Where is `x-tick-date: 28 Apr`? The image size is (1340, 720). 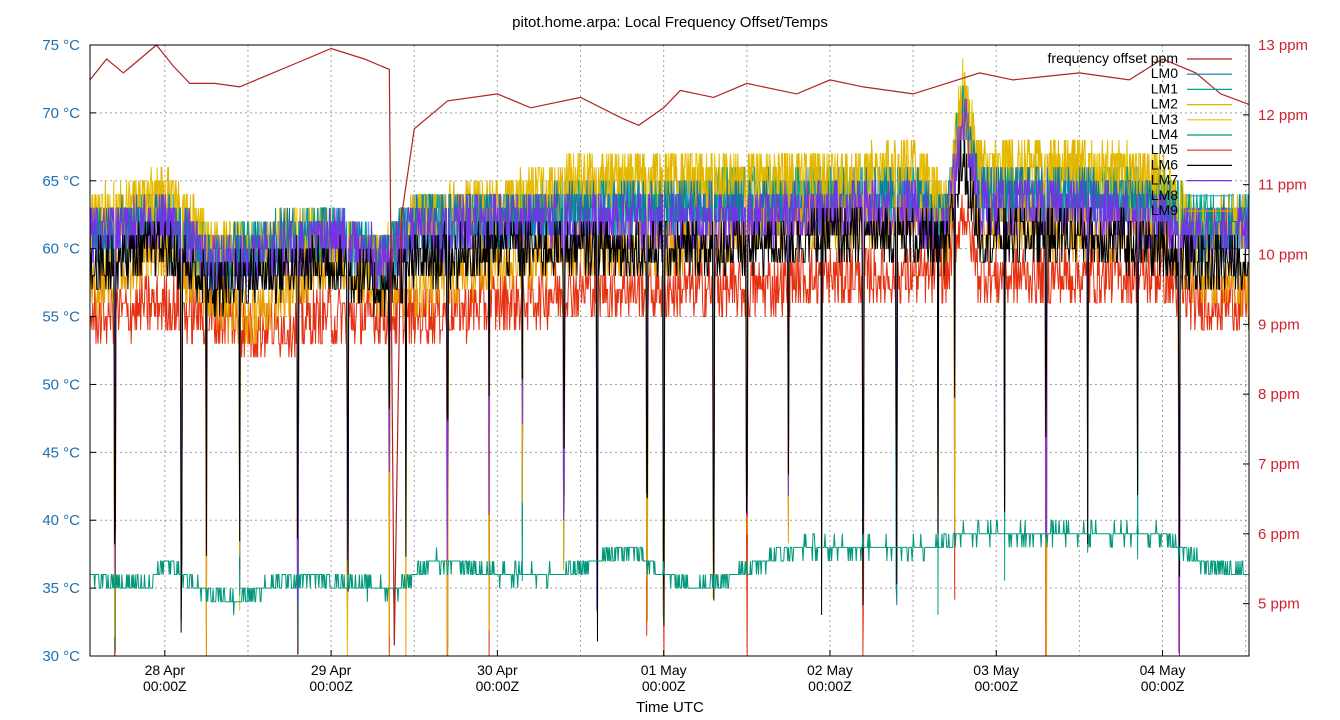 x-tick-date: 28 Apr is located at coordinates (165, 670).